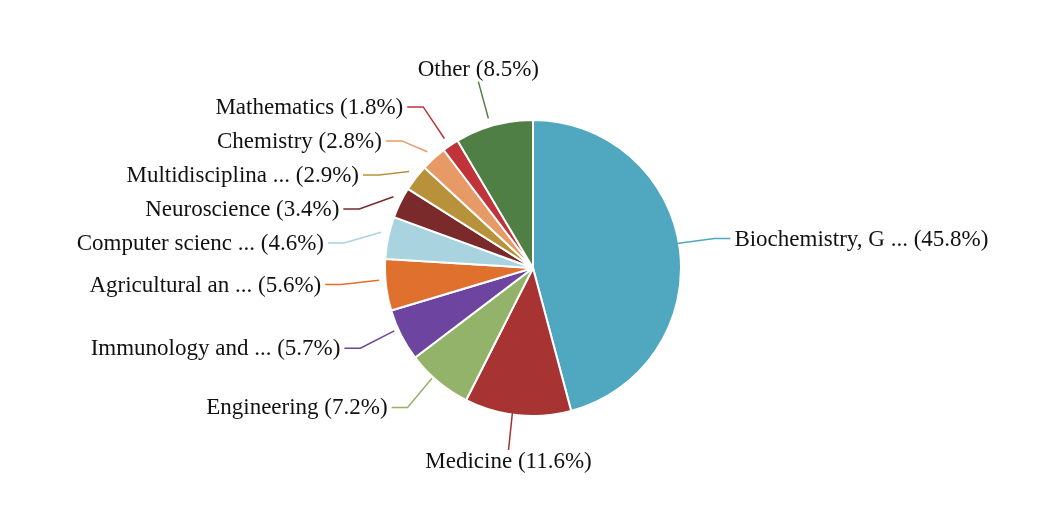  Describe the element at coordinates (205, 284) in the screenshot. I see `slice-label: Agricultural an ... (5.6%)` at that location.